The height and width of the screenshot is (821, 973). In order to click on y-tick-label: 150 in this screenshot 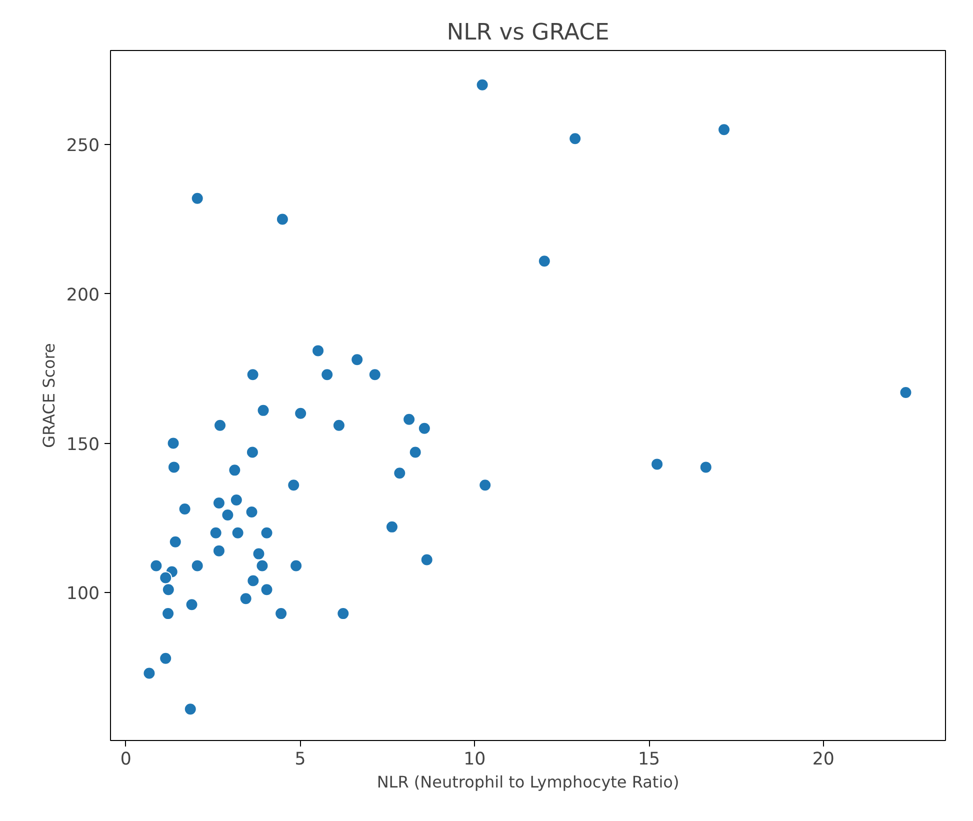, I will do `click(83, 444)`.